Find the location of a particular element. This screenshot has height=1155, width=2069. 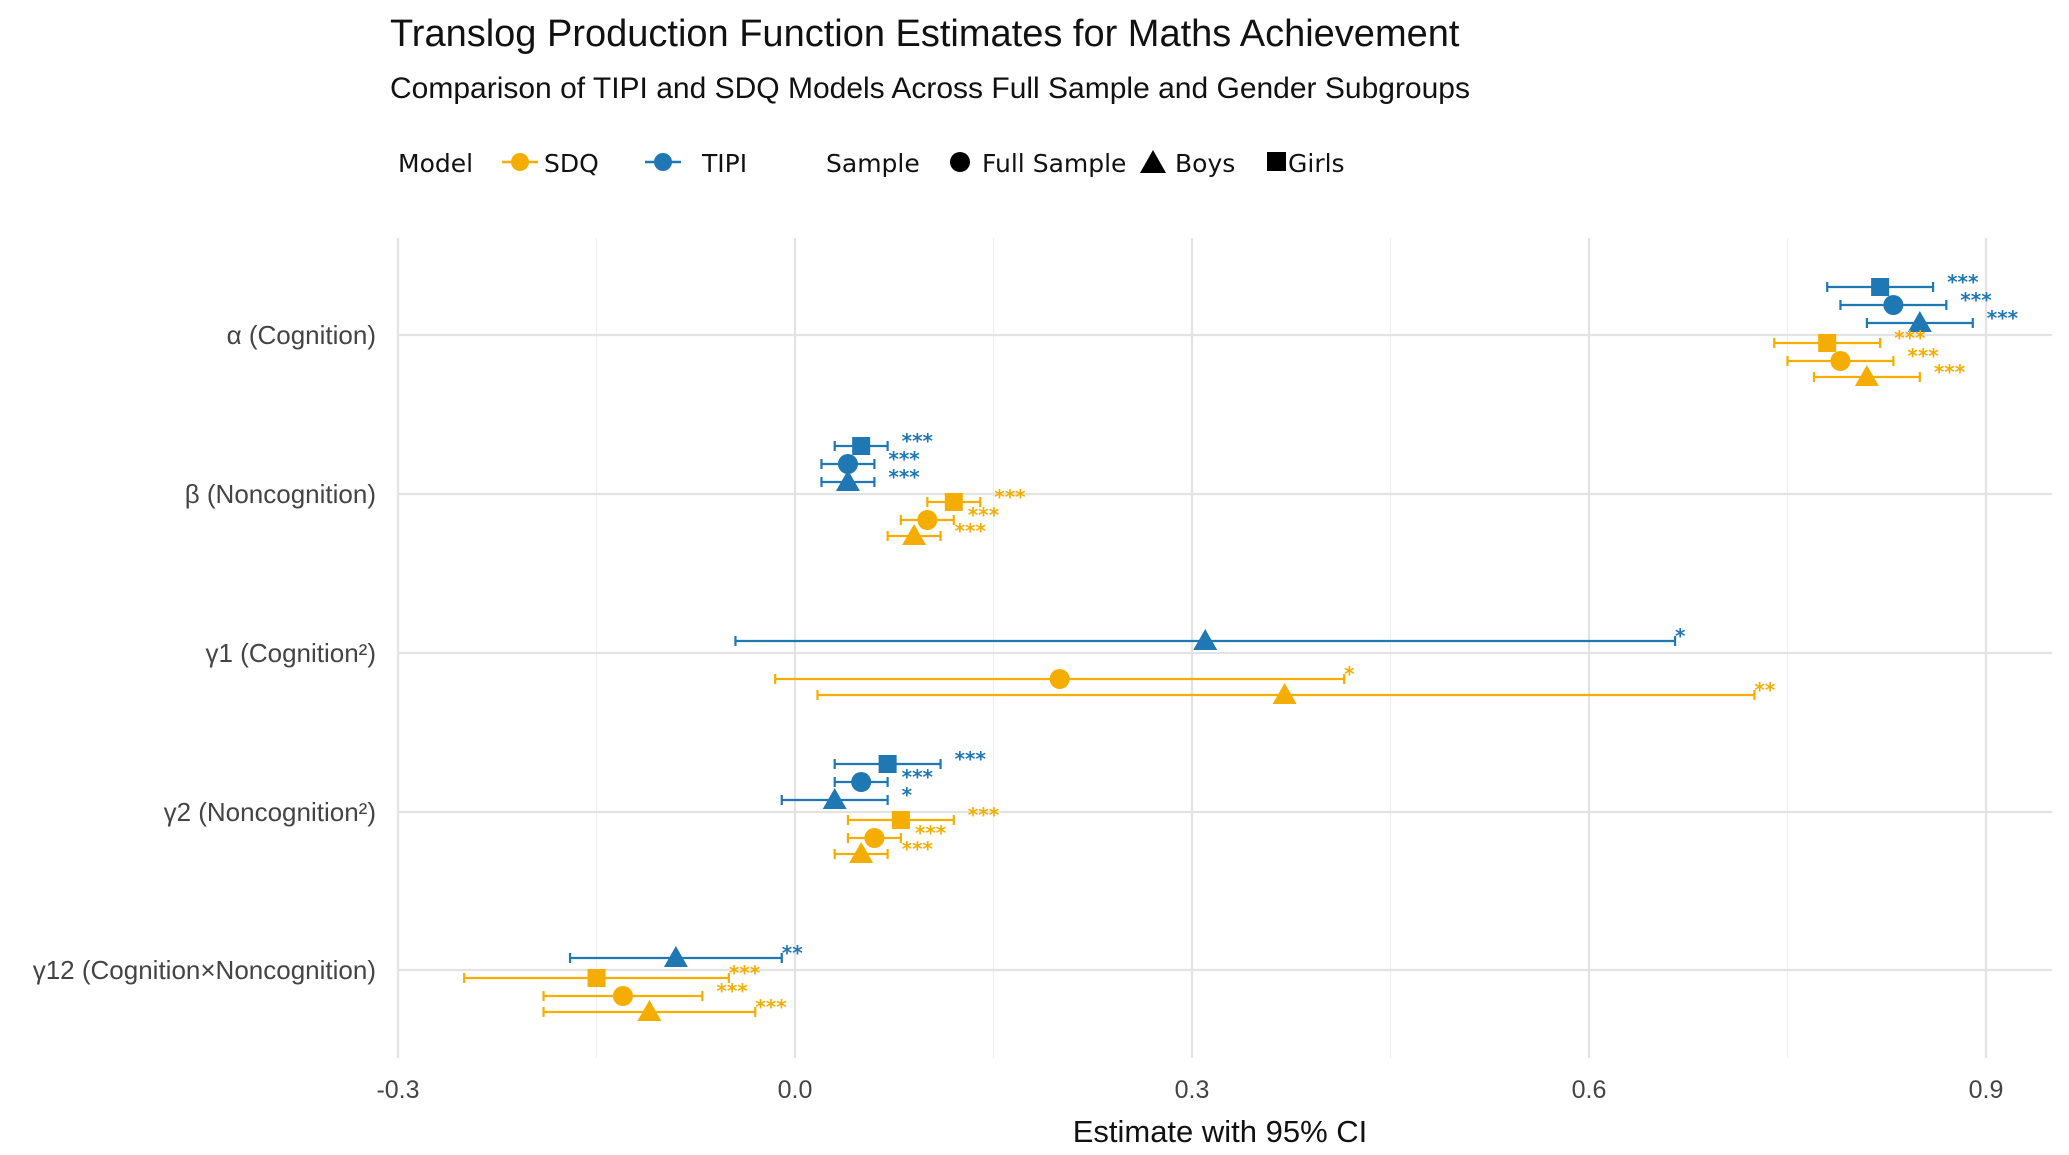

y-tick-label: α (Cognition) is located at coordinates (301, 335).